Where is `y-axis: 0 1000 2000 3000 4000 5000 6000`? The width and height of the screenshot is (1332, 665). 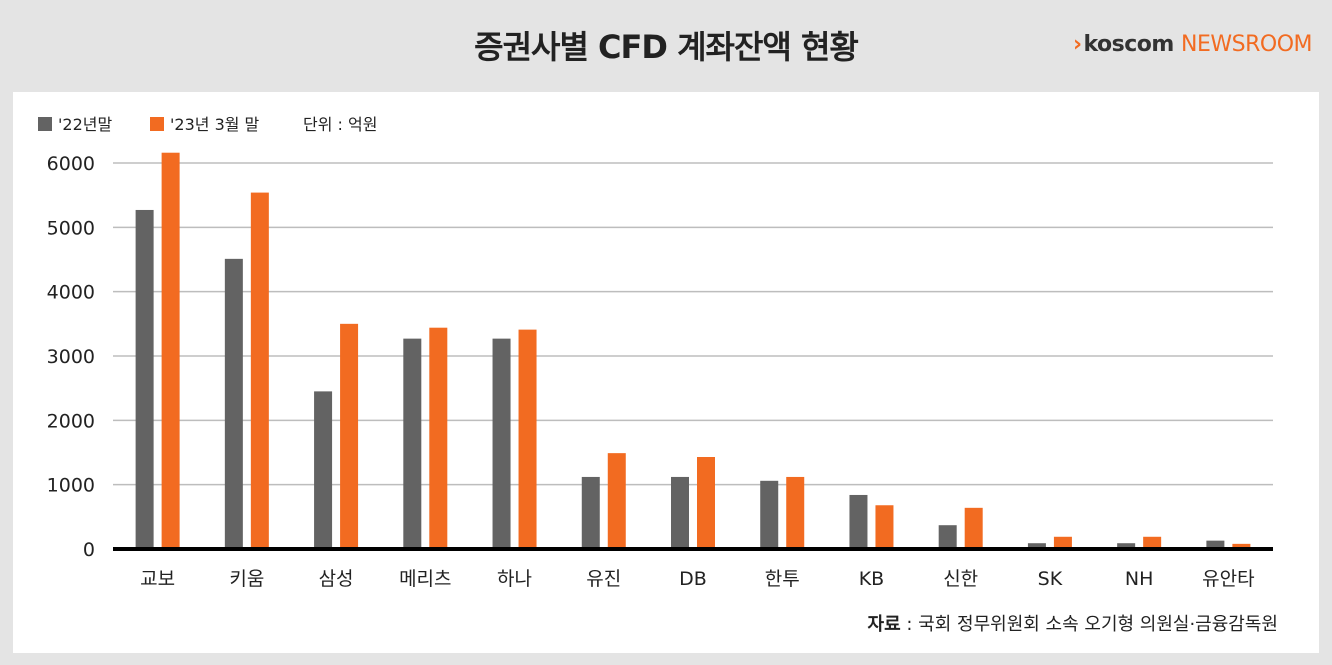
y-axis: 0 1000 2000 3000 4000 5000 6000 is located at coordinates (71, 357).